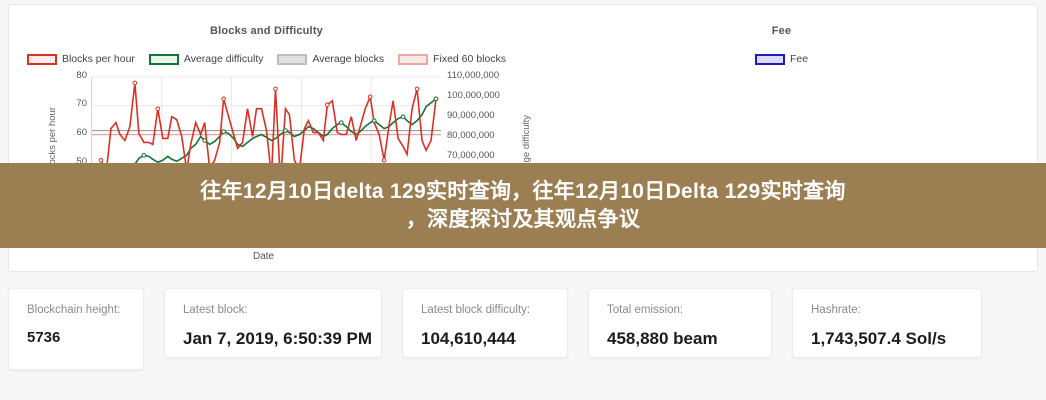  What do you see at coordinates (523, 219) in the screenshot?
I see `overlay-title-line2: ，深度探讨及其观点争议` at bounding box center [523, 219].